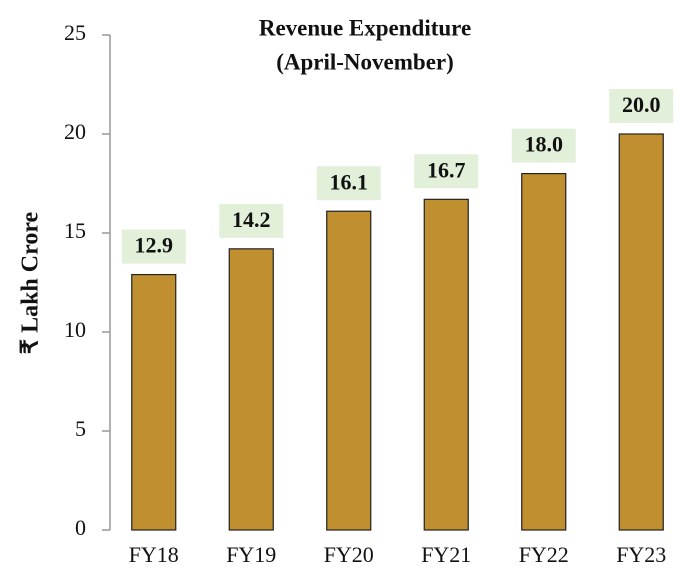 The image size is (690, 576). I want to click on y-tick-label: 15, so click(75, 230).